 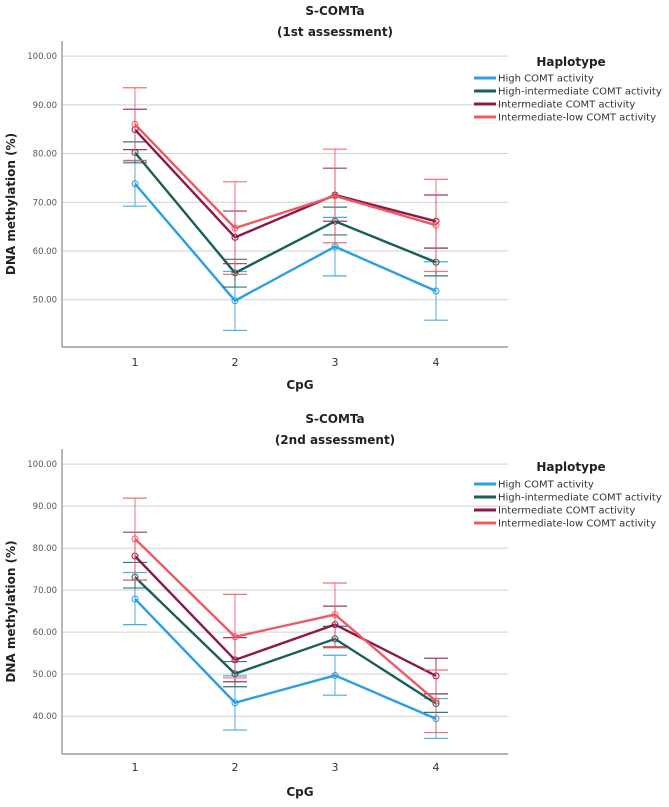 I want to click on chart-subtitle: (1st assessment), so click(x=335, y=32).